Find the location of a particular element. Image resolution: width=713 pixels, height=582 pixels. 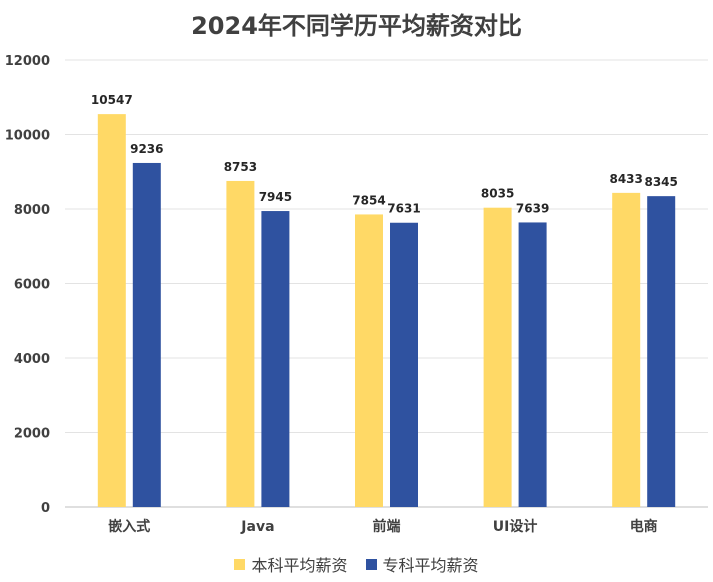

x-tick-label: UI设计 is located at coordinates (515, 526).